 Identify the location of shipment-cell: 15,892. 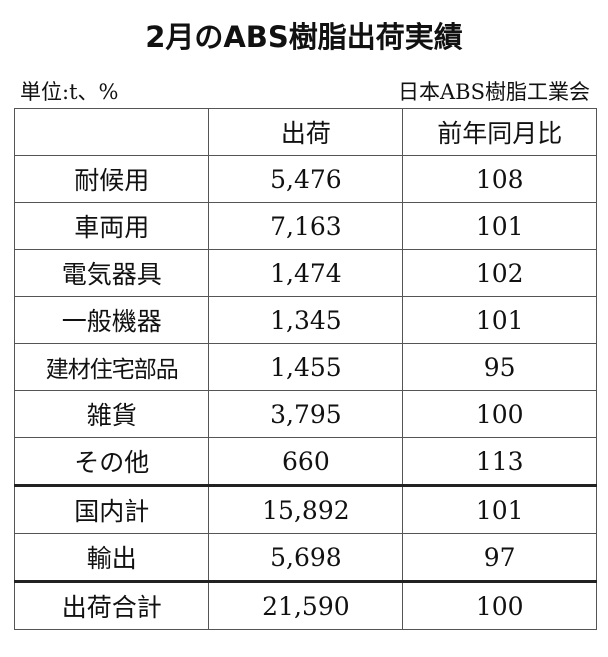
(306, 509).